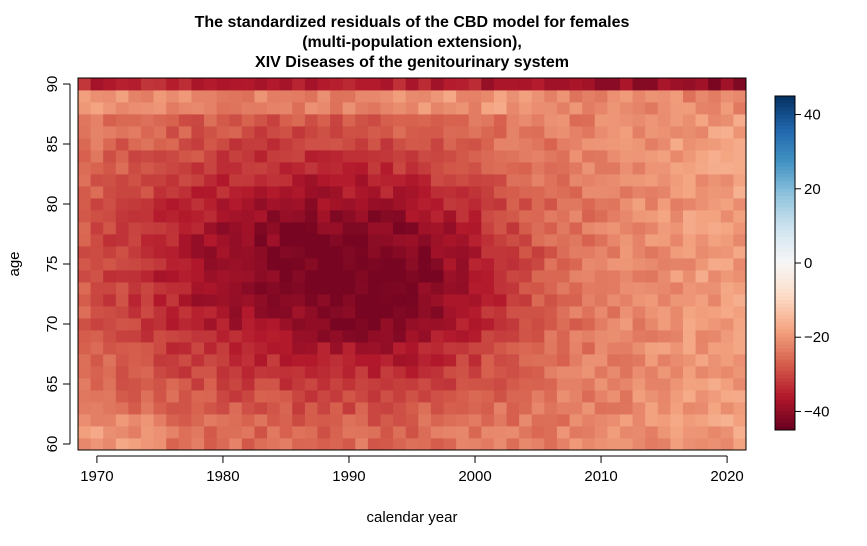 The height and width of the screenshot is (546, 867). What do you see at coordinates (52, 204) in the screenshot?
I see `y-tick-label: 80` at bounding box center [52, 204].